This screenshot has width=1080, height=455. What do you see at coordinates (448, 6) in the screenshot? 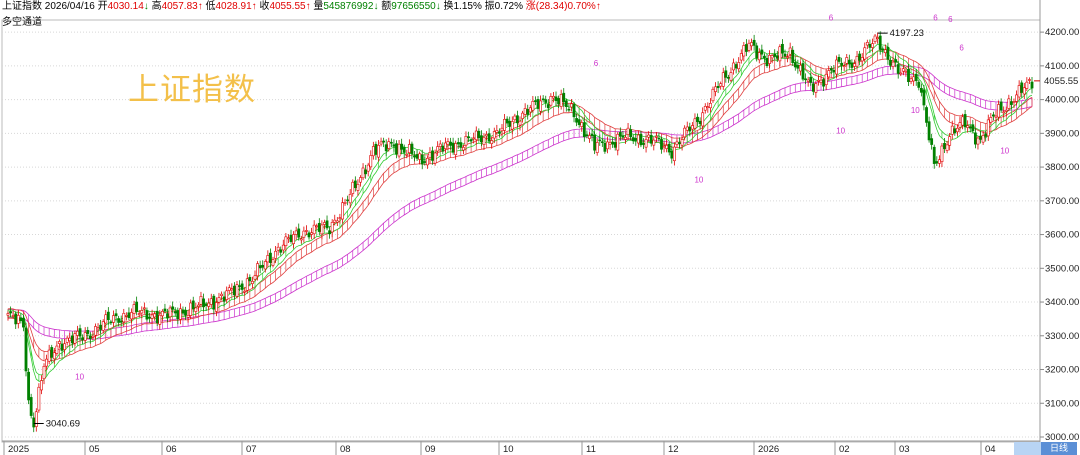
I see `turnover-label: 换` at bounding box center [448, 6].